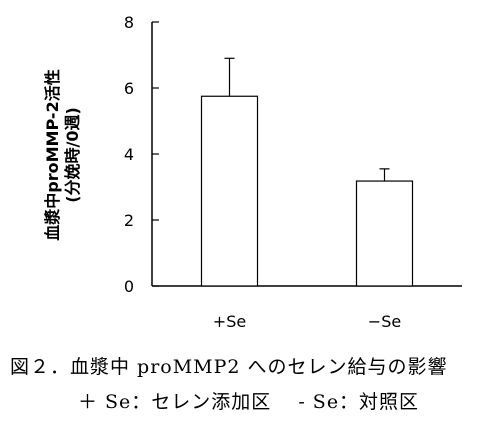 The height and width of the screenshot is (422, 493). I want to click on y-tick-label: 6, so click(129, 88).